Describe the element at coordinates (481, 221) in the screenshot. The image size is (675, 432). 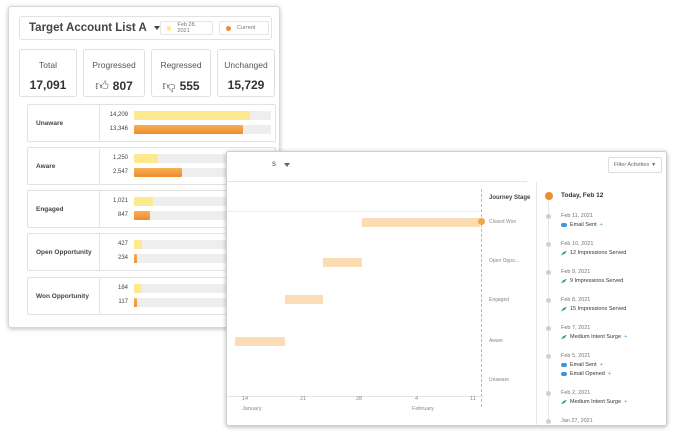
I see `today-marker-dot` at that location.